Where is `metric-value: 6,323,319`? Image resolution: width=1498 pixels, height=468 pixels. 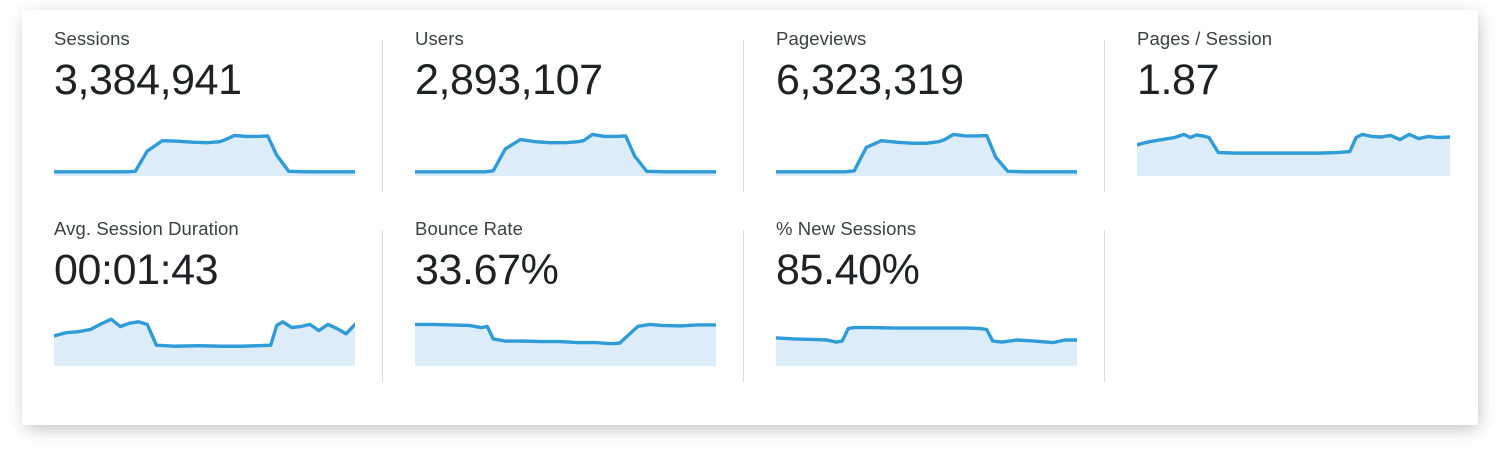 metric-value: 6,323,319 is located at coordinates (870, 80).